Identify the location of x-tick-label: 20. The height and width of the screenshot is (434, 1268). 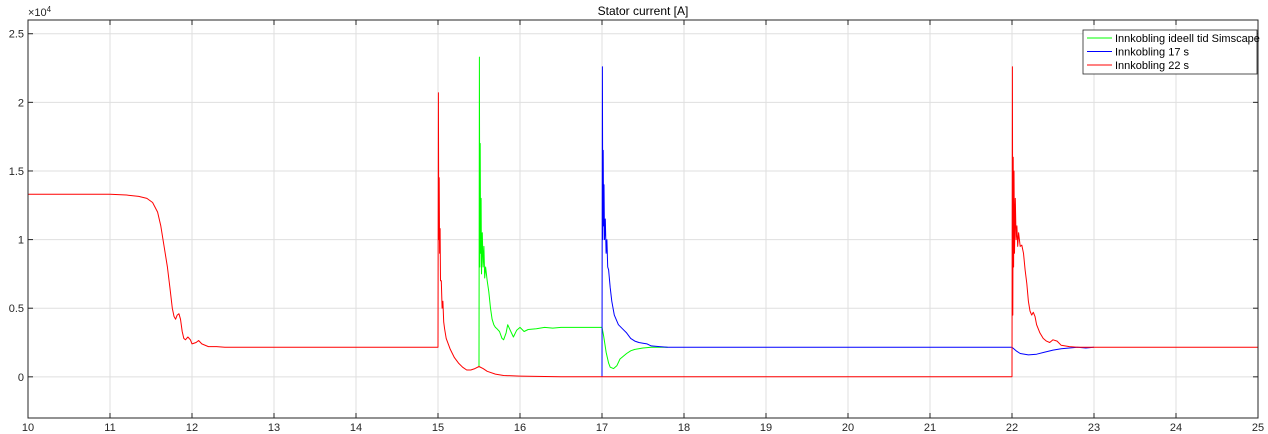
(848, 428).